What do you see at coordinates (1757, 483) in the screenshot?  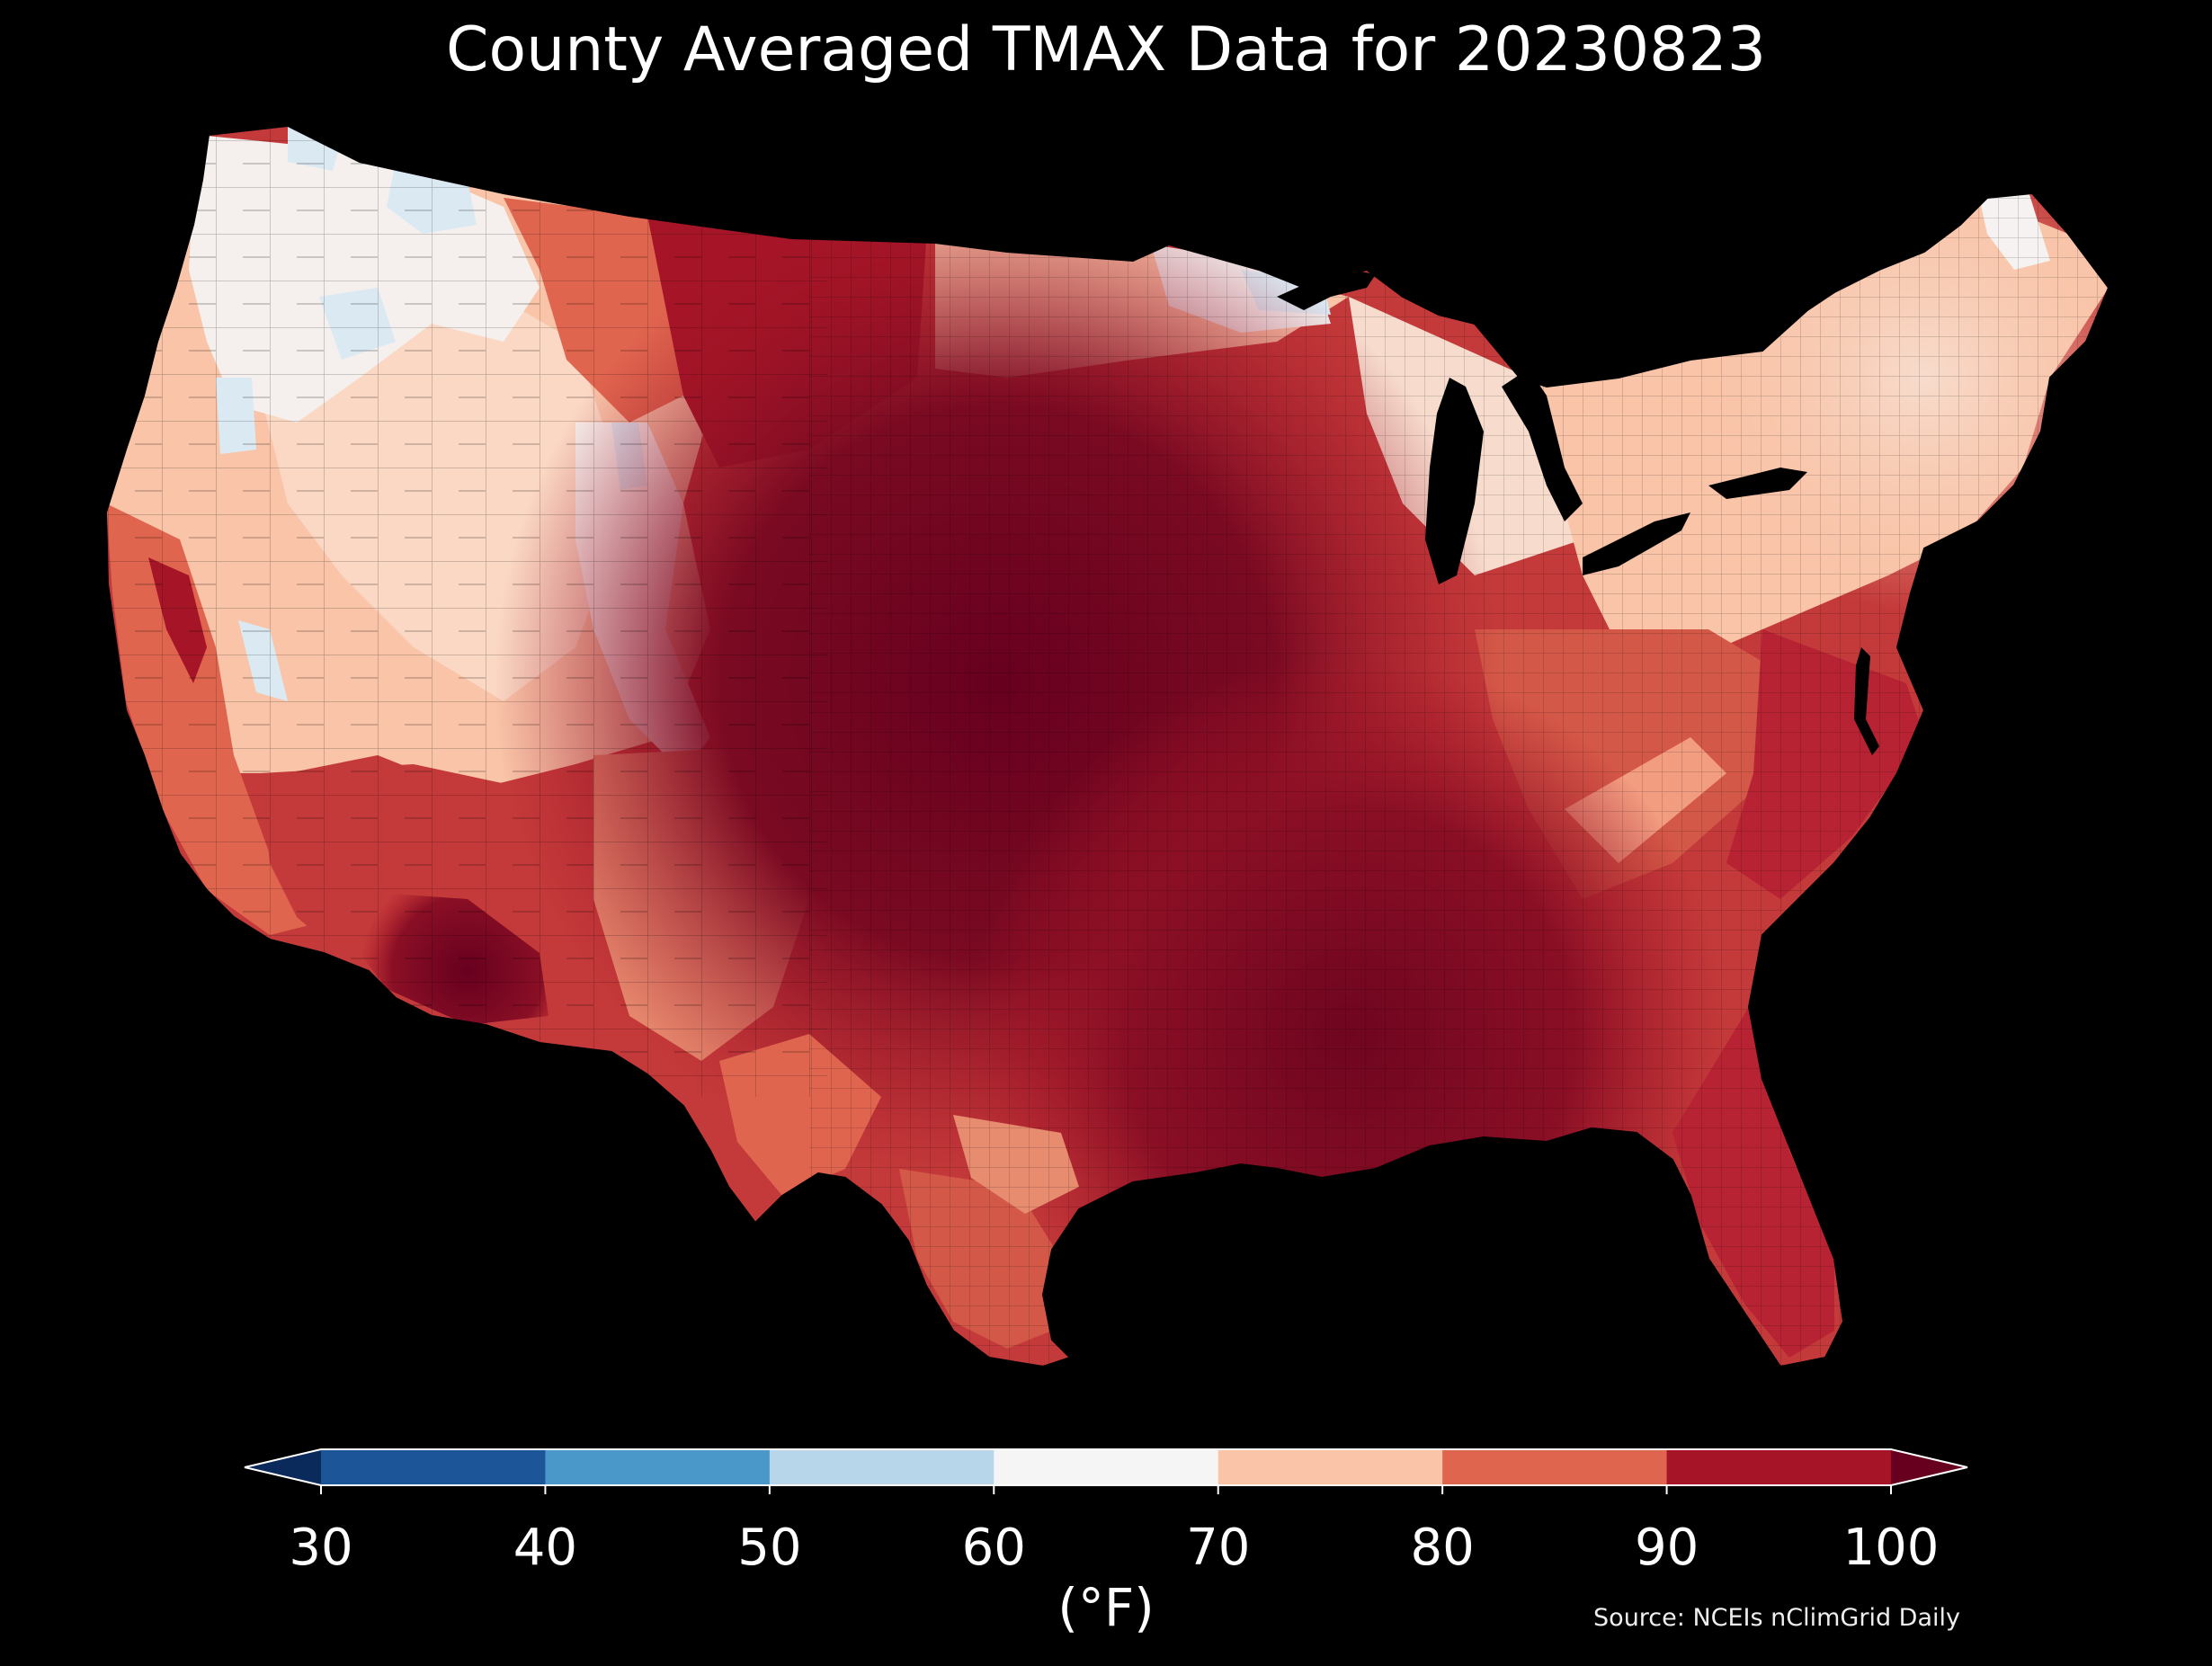 I see `lake-ontario` at bounding box center [1757, 483].